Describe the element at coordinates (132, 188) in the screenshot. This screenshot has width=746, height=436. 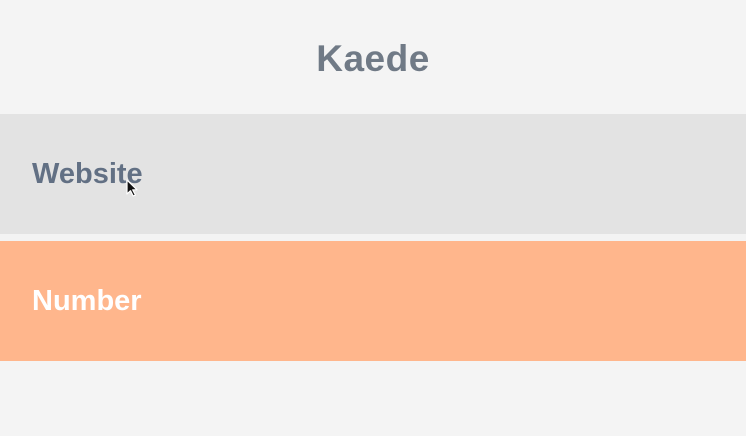
I see `mouse-pointer-icon` at that location.